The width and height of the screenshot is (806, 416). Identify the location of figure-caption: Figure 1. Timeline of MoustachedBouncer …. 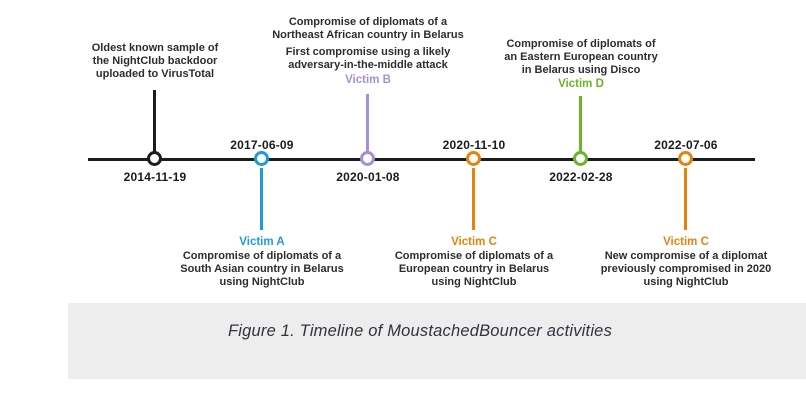
(420, 331).